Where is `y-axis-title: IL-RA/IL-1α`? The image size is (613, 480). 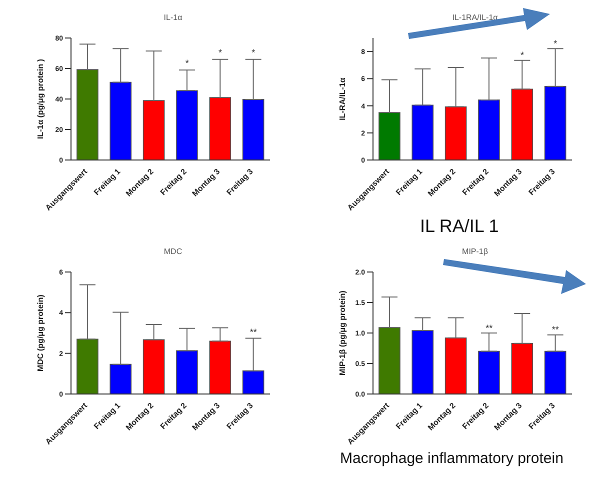
y-axis-title: IL-RA/IL-1α is located at coordinates (342, 99).